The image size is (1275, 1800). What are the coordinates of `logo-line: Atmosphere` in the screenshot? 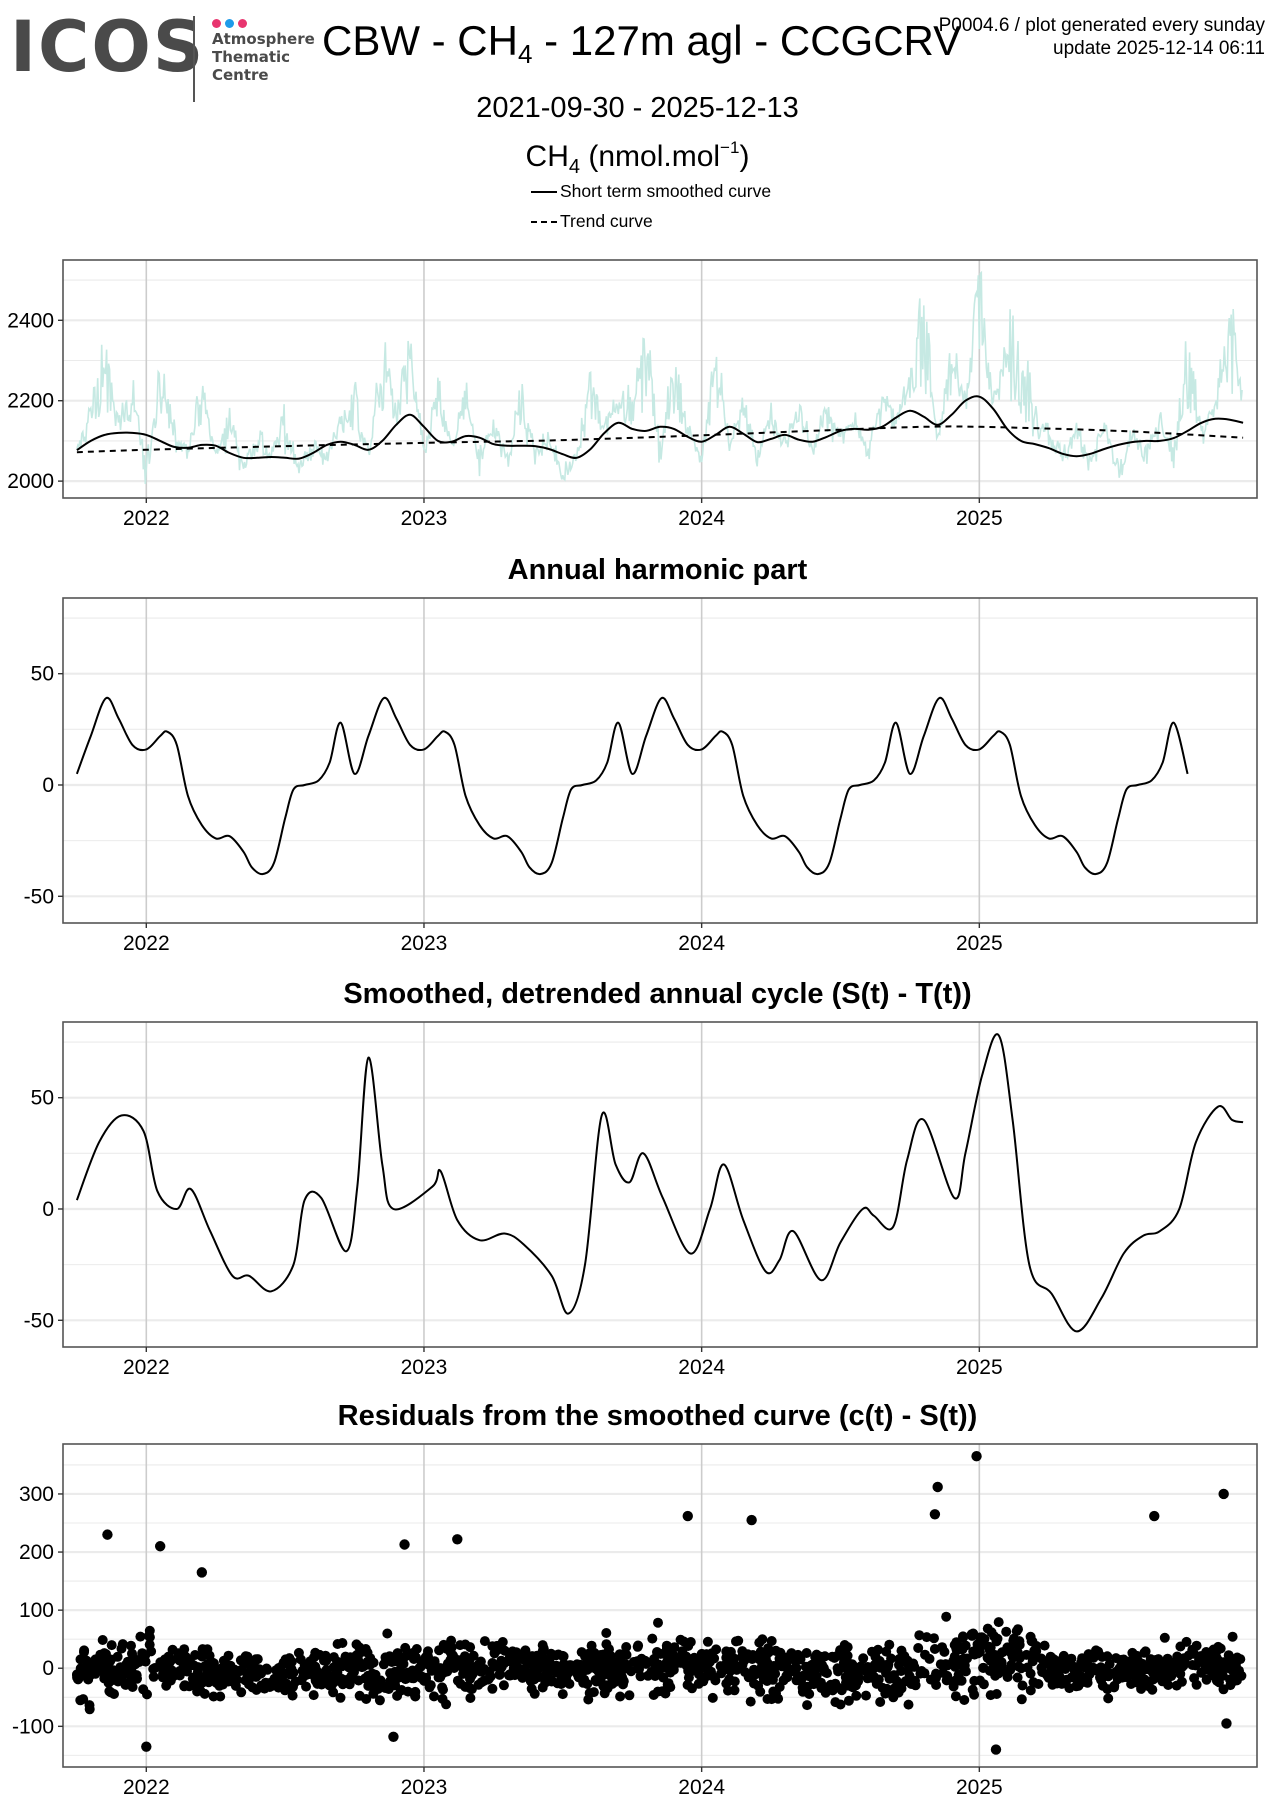 It's located at (263, 39).